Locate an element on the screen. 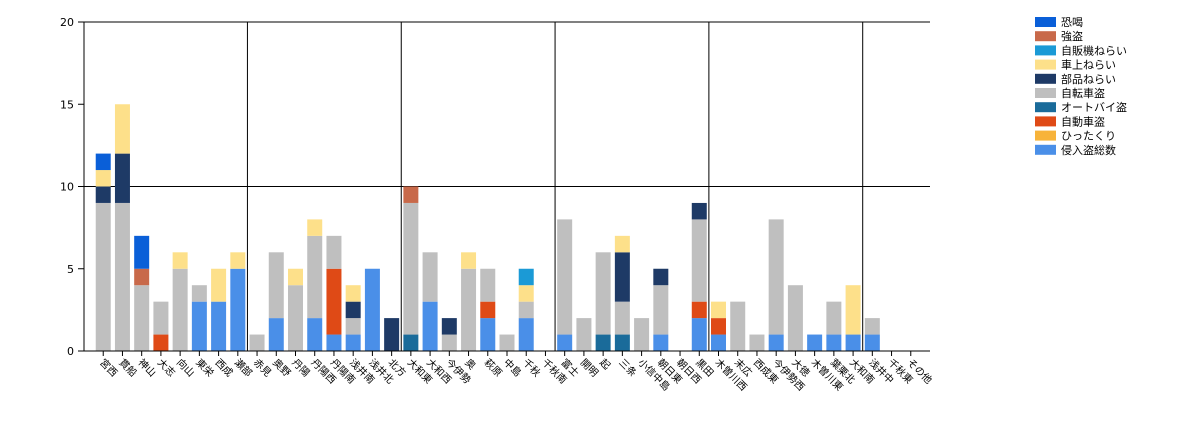 This screenshot has height=427, width=1178. legend-label: 強盗 is located at coordinates (1072, 36).